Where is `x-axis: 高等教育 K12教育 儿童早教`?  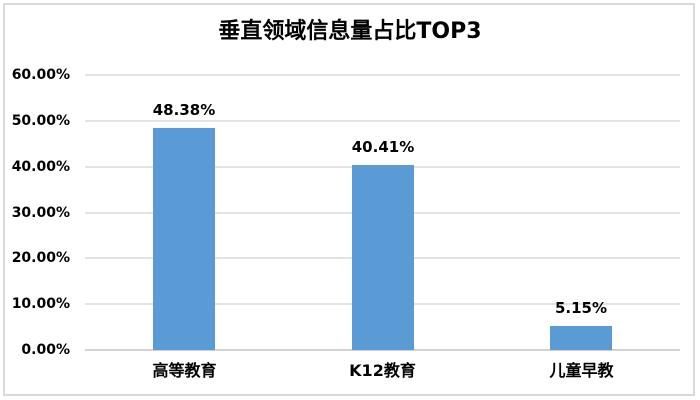 x-axis: 高等教育 K12教育 儿童早教 is located at coordinates (382, 373).